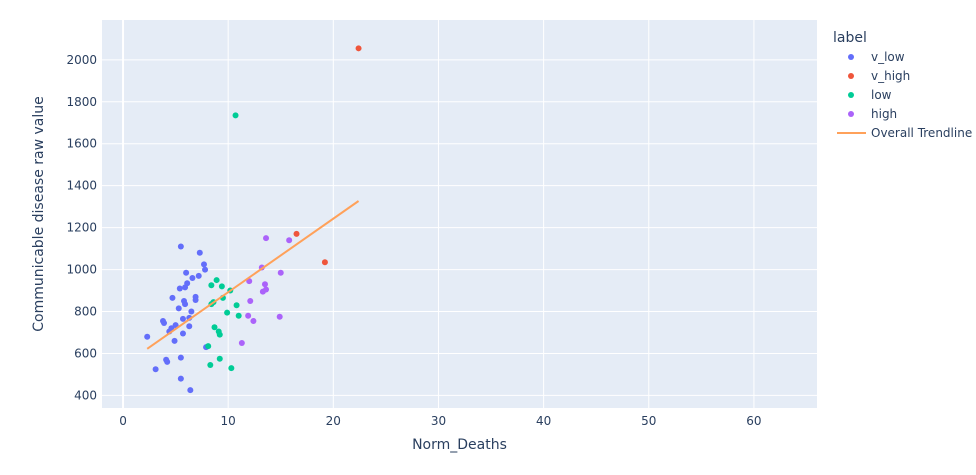  What do you see at coordinates (884, 114) in the screenshot?
I see `legend-label: high` at bounding box center [884, 114].